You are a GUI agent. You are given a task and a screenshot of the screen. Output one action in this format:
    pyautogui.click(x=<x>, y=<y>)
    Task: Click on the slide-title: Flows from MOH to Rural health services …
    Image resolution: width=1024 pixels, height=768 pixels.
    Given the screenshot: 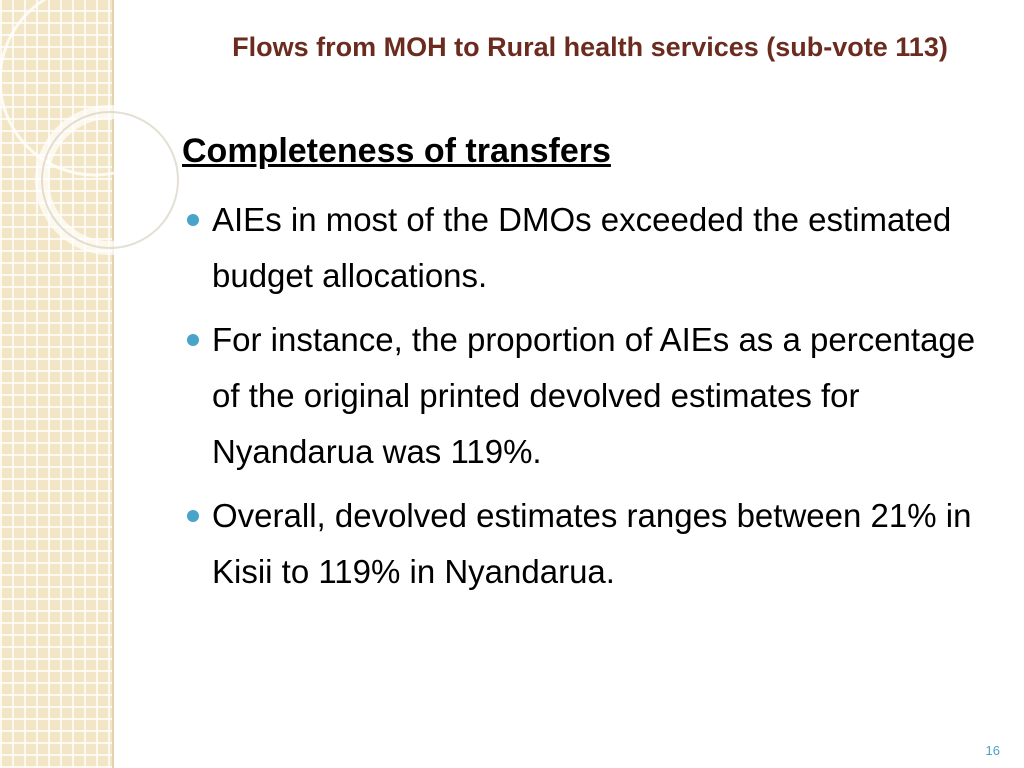 What is the action you would take?
    pyautogui.click(x=590, y=47)
    